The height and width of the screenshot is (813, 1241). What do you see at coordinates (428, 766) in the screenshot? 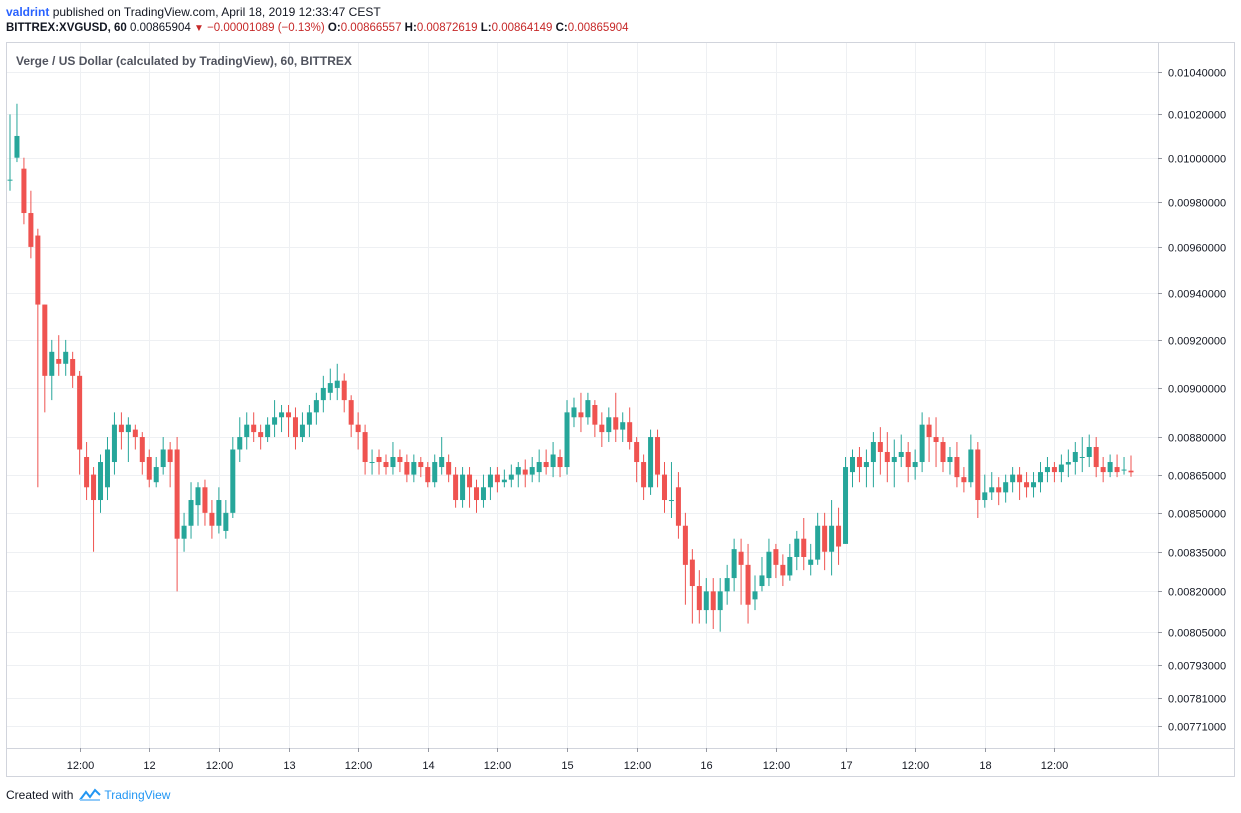
I see `x-tick-label: 14` at bounding box center [428, 766].